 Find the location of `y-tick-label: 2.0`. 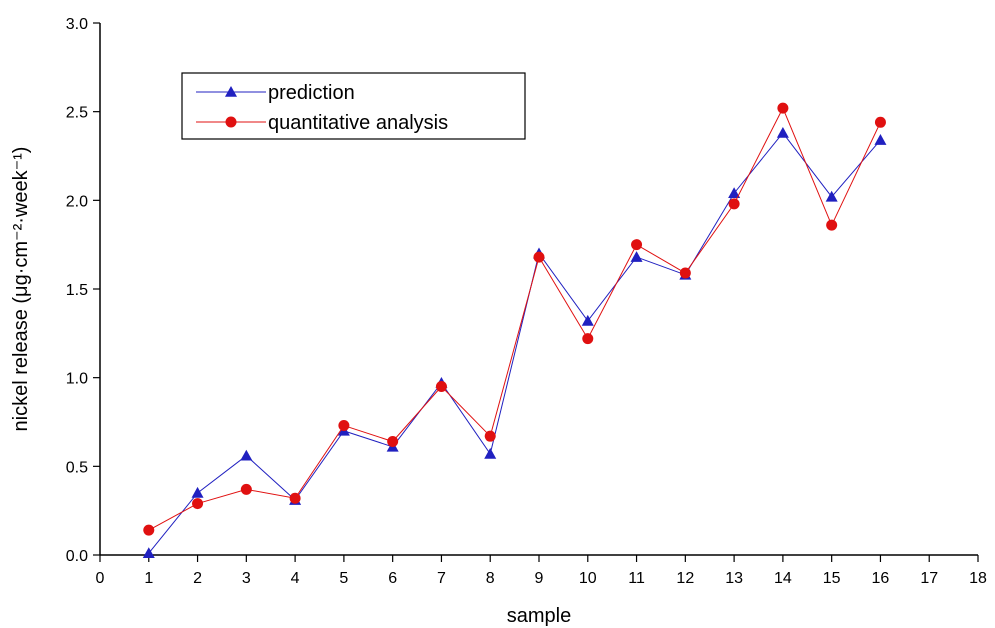

y-tick-label: 2.0 is located at coordinates (77, 201).